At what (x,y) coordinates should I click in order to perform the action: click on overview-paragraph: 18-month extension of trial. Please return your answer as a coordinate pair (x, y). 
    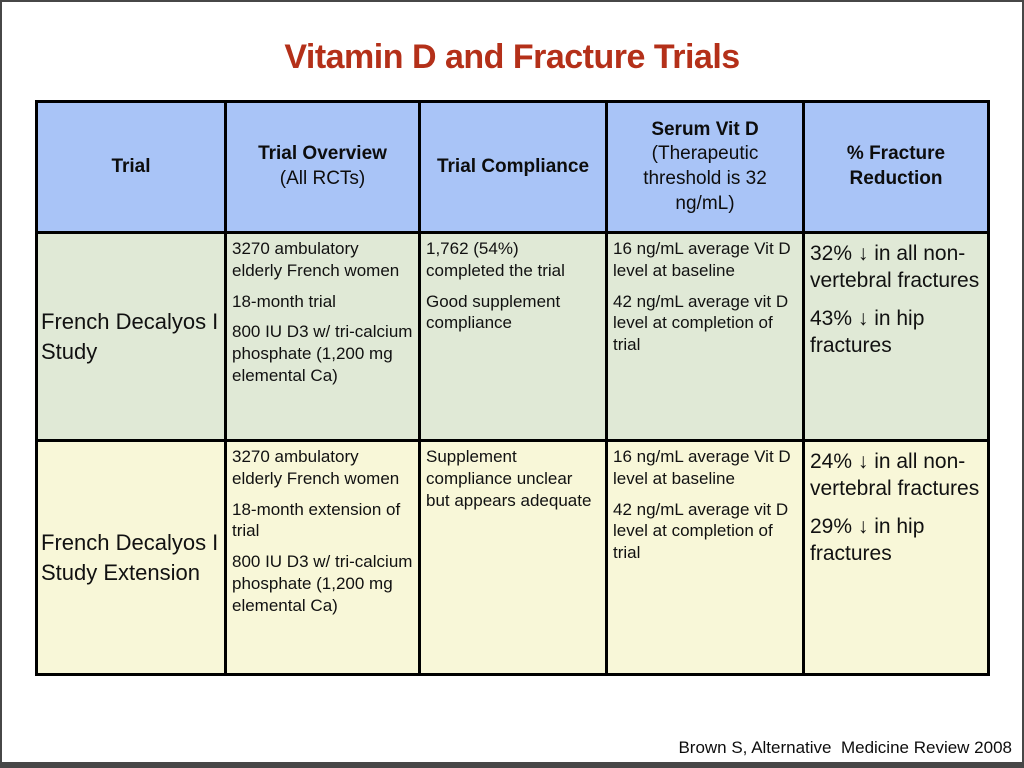
    Looking at the image, I should click on (316, 520).